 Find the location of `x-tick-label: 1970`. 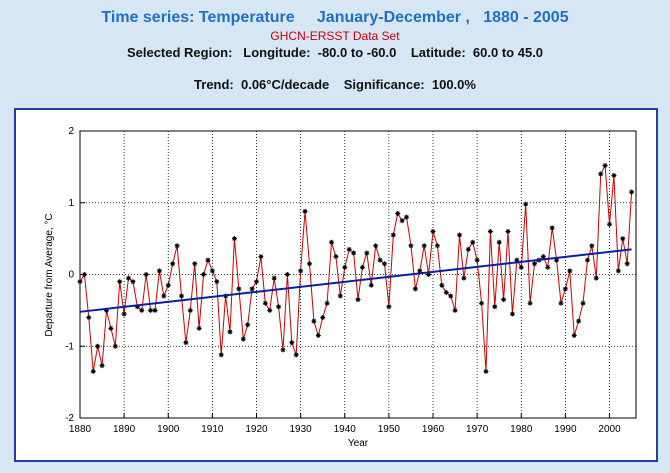

x-tick-label: 1970 is located at coordinates (477, 429).